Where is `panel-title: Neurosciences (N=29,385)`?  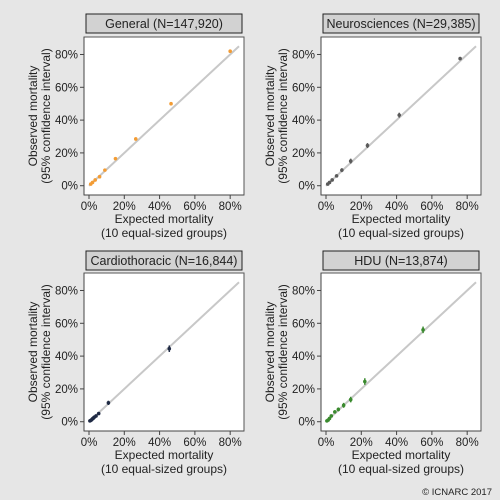 panel-title: Neurosciences (N=29,385) is located at coordinates (400, 24).